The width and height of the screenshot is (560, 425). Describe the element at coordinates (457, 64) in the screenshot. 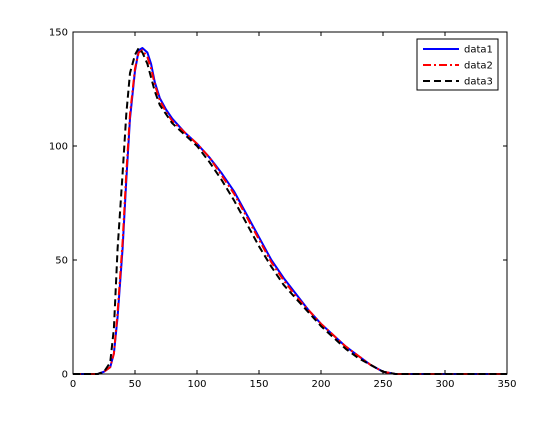

I see `legend: data1 data2 data3` at that location.